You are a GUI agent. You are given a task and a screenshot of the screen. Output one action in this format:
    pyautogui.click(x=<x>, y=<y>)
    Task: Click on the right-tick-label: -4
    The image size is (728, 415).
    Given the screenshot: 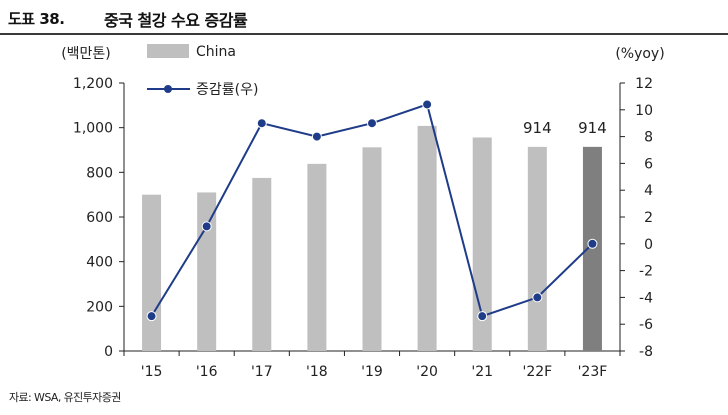 What is the action you would take?
    pyautogui.click(x=646, y=298)
    